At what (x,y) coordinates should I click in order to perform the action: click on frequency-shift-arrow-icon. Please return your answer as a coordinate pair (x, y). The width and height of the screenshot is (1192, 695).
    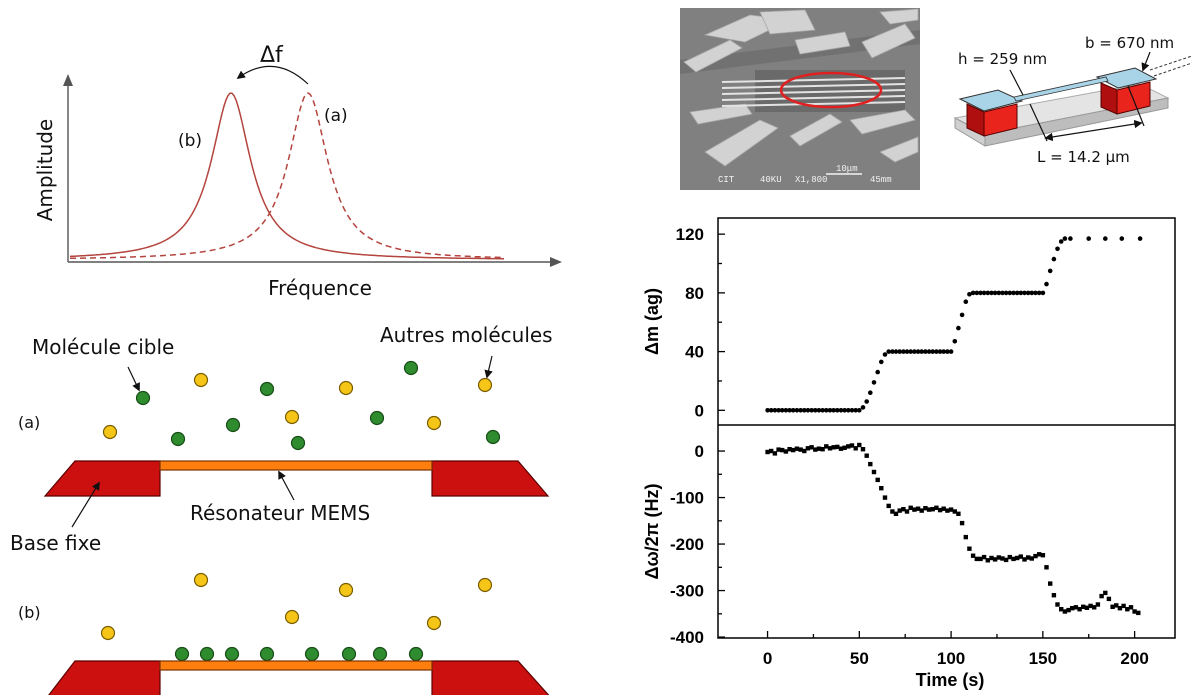
    Looking at the image, I should click on (272, 75).